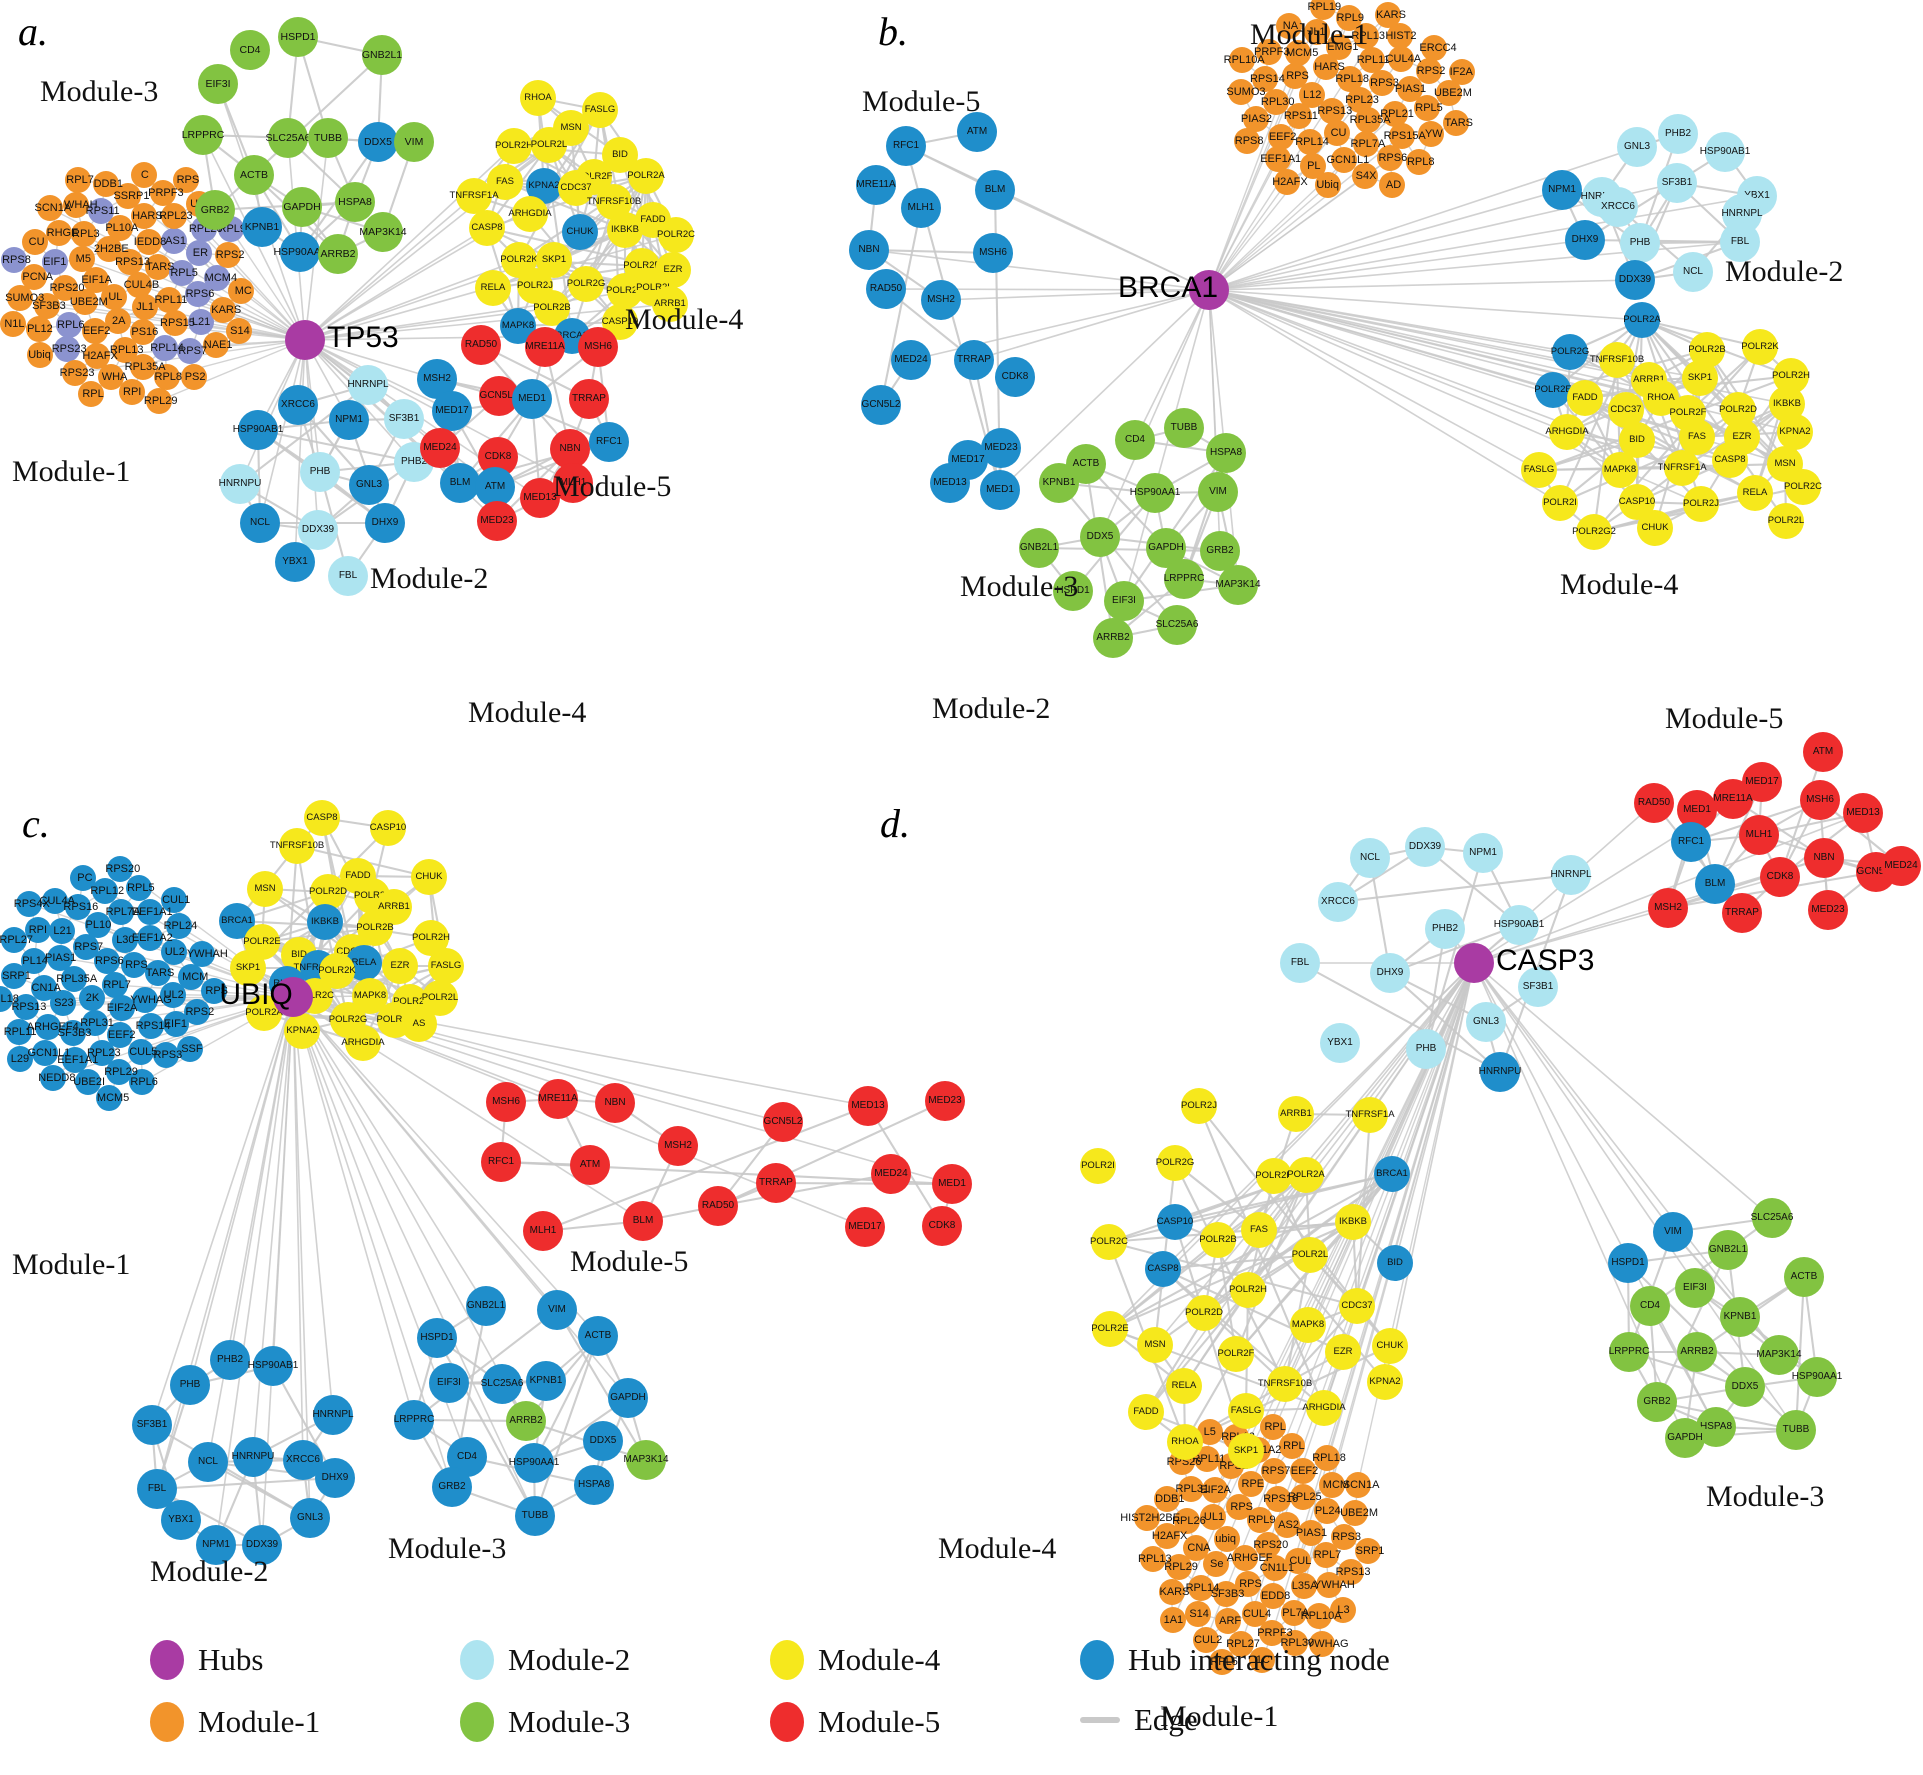 The image size is (1923, 1775). I want to click on network-node: MRE11A, so click(545, 347).